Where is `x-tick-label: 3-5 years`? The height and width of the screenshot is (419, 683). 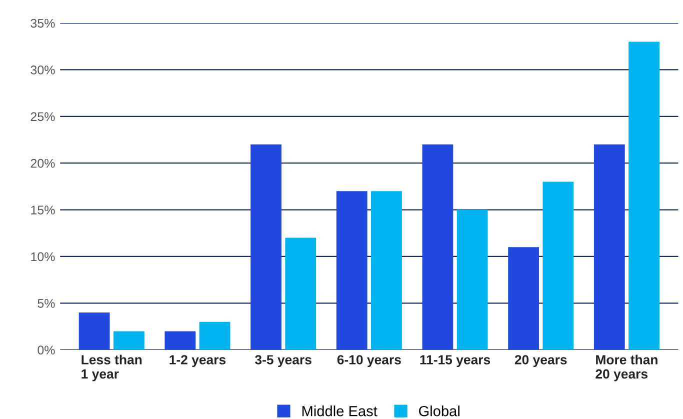 x-tick-label: 3-5 years is located at coordinates (283, 361).